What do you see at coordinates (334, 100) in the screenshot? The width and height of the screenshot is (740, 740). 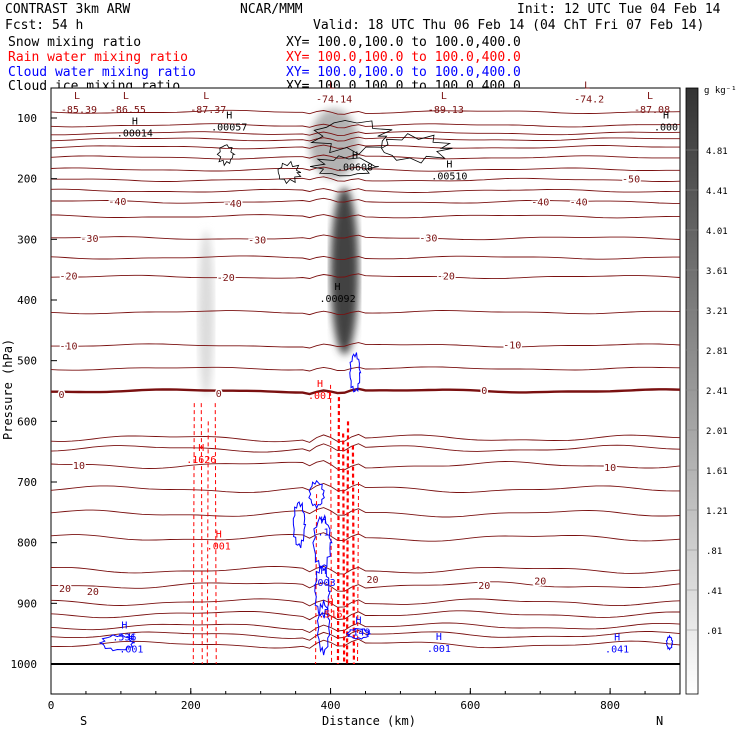 I see `low-value: -74.14` at bounding box center [334, 100].